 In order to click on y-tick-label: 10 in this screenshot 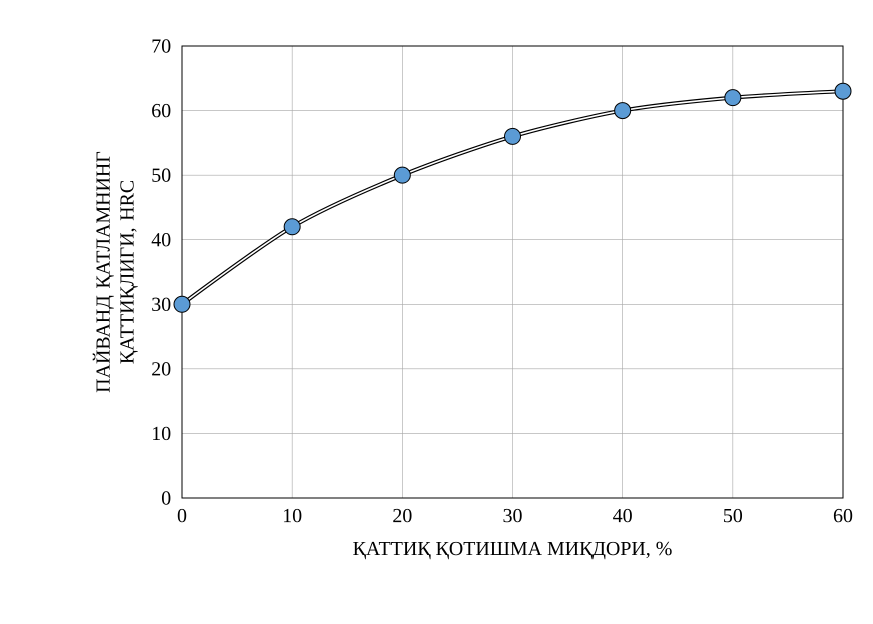, I will do `click(161, 433)`.